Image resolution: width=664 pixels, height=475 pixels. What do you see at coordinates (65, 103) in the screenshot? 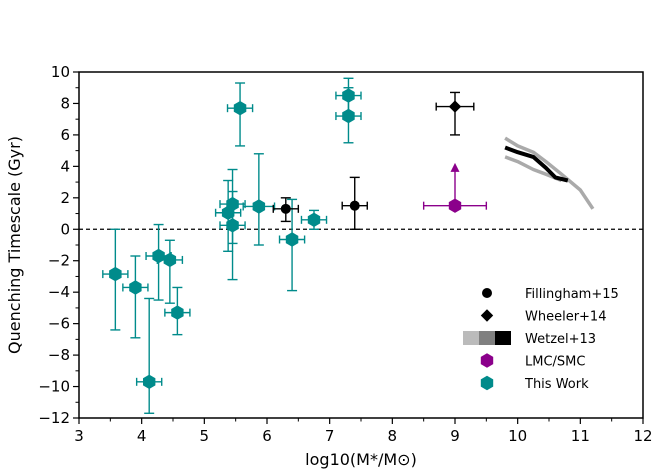
I see `y-tick-label: 8` at bounding box center [65, 103].